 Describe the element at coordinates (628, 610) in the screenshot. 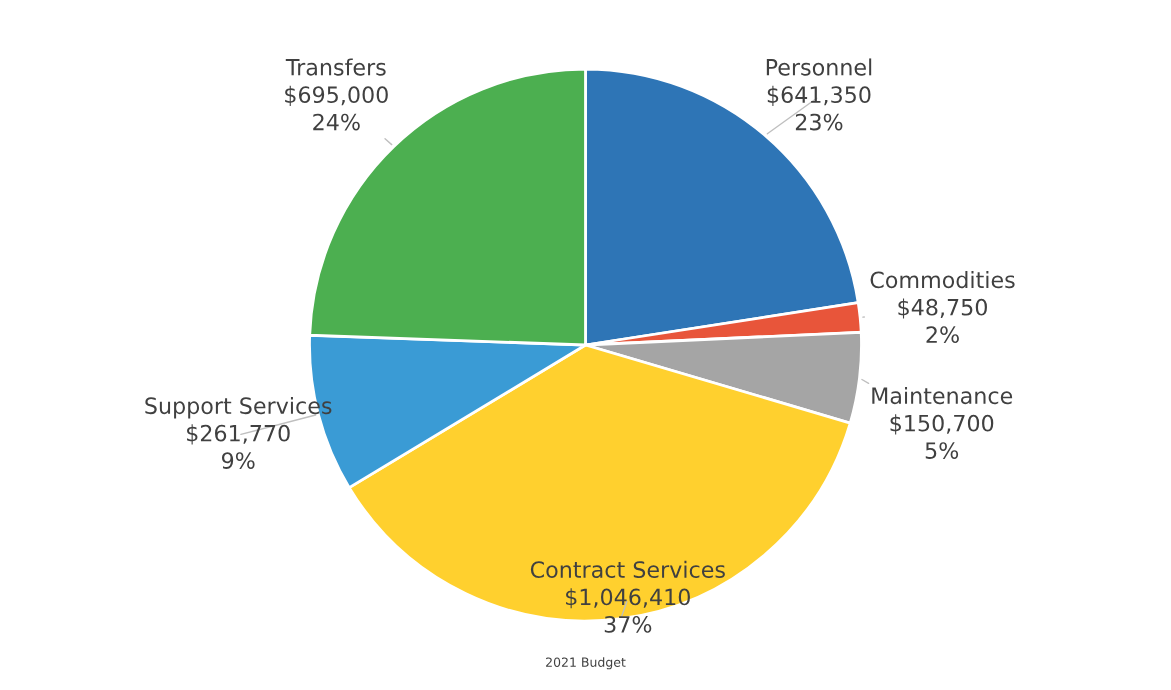

I see `data-label: $1,046,410 37%` at that location.